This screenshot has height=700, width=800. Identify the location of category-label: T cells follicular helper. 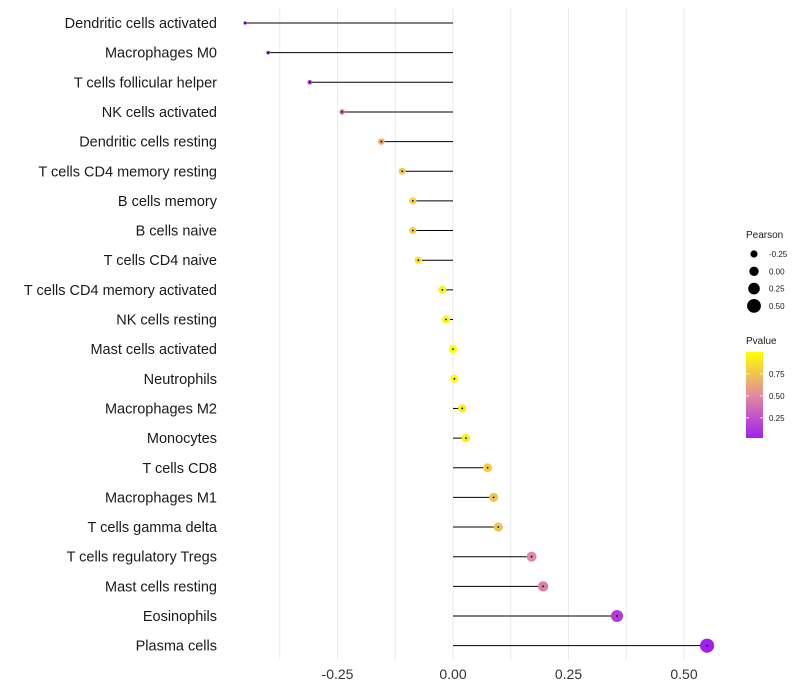
(145, 83).